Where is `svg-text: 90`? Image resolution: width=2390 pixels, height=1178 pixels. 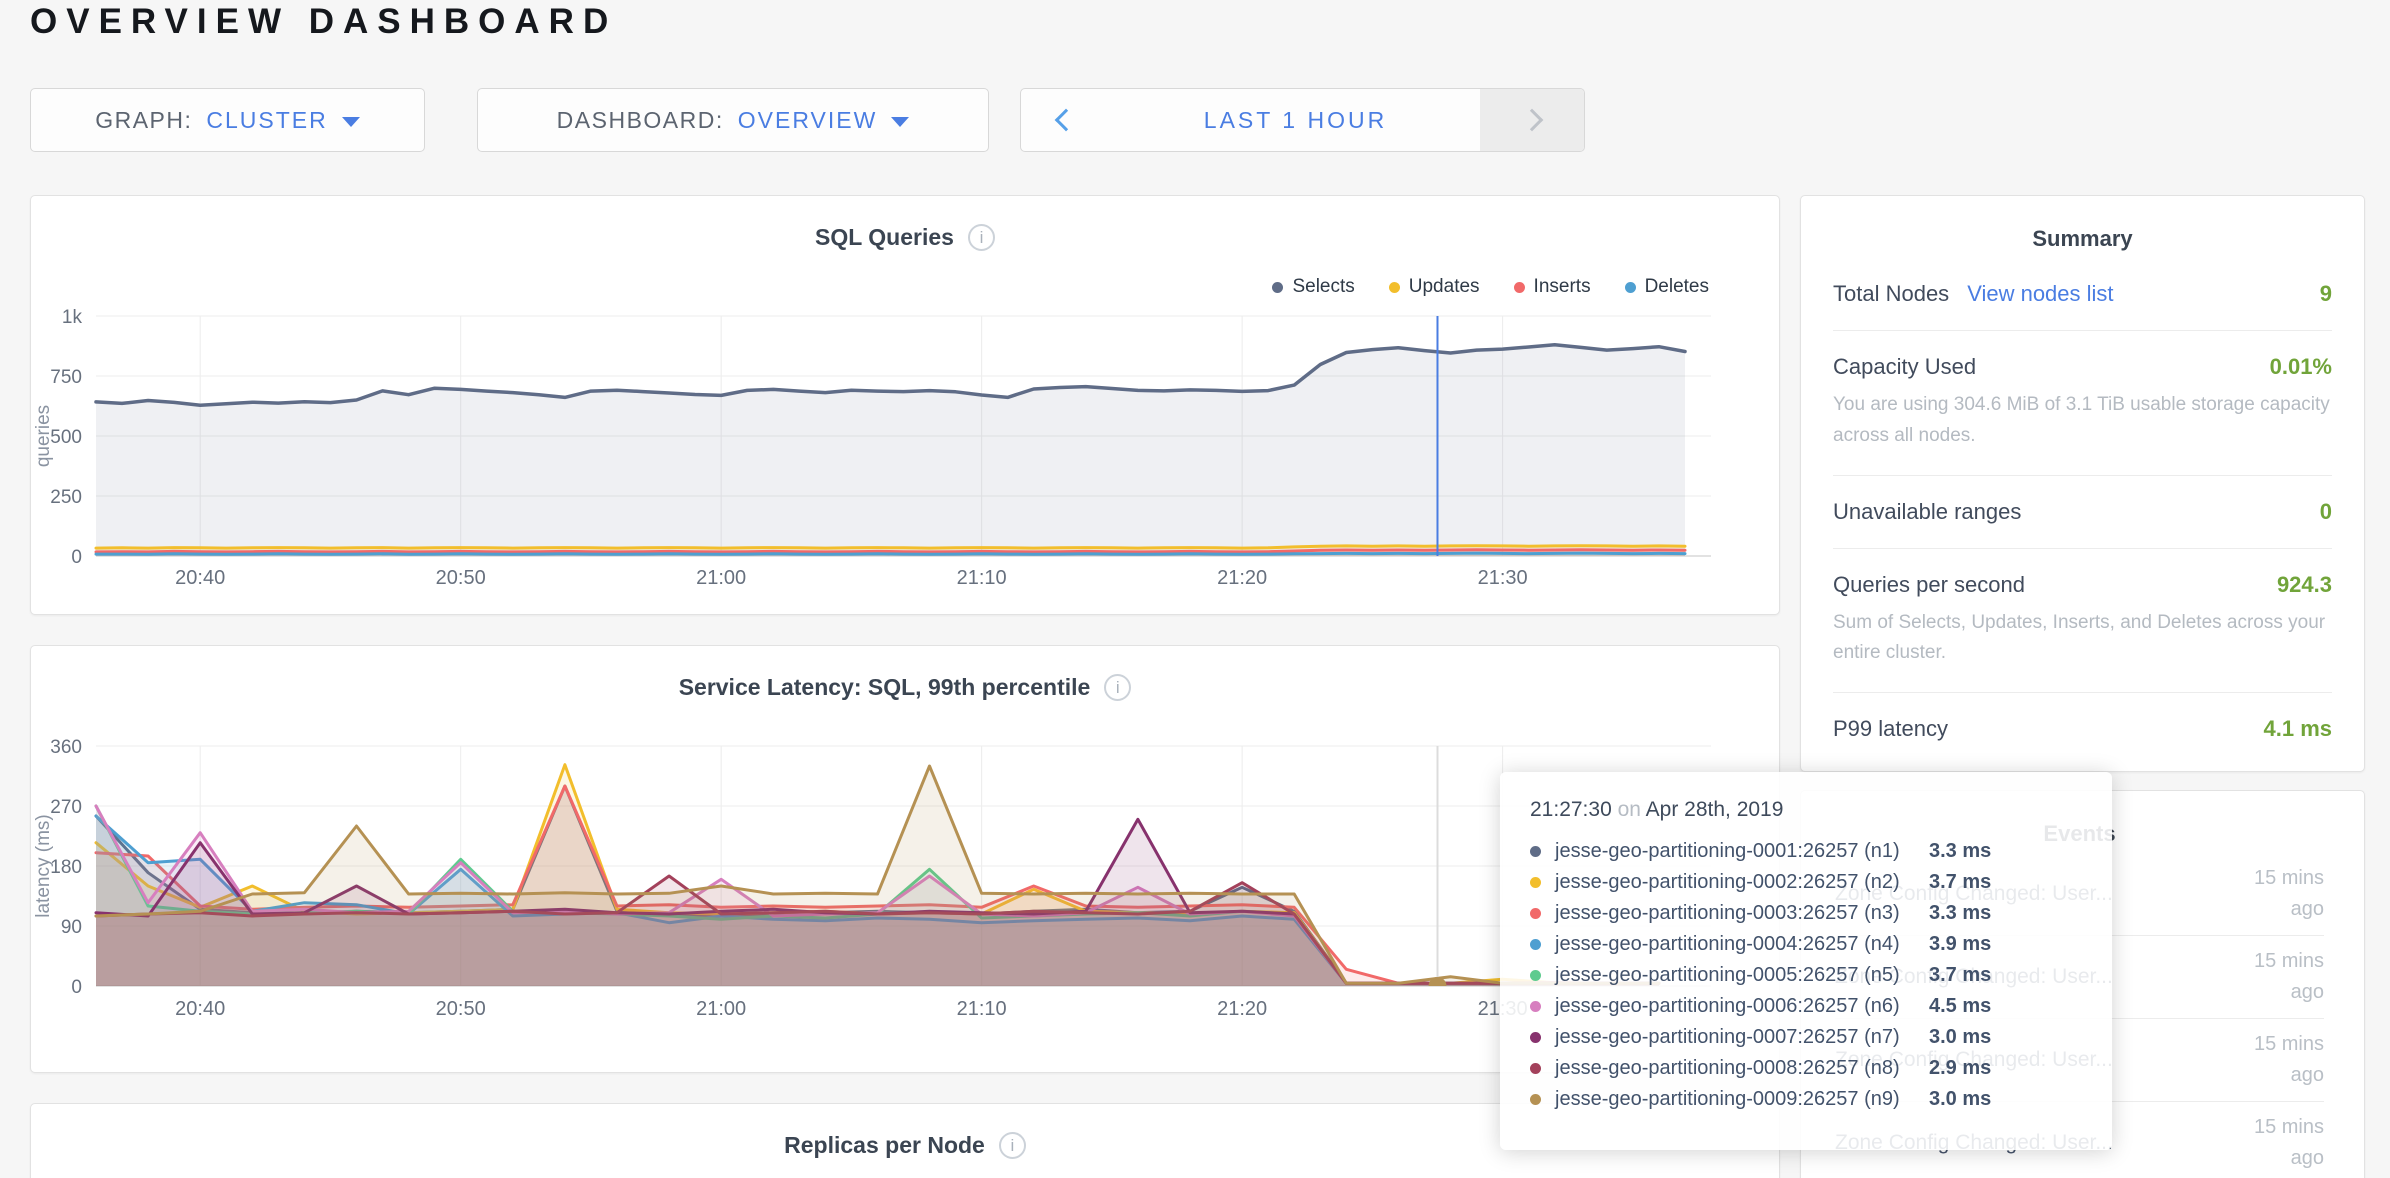 svg-text: 90 is located at coordinates (71, 927).